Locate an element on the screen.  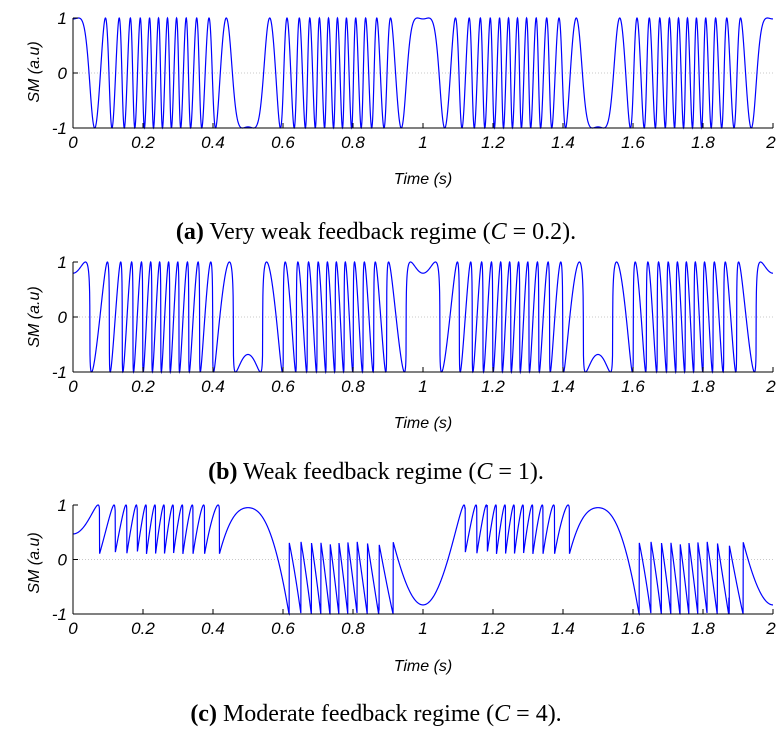
panel-c-xtick-label: 1.2 is located at coordinates (493, 628).